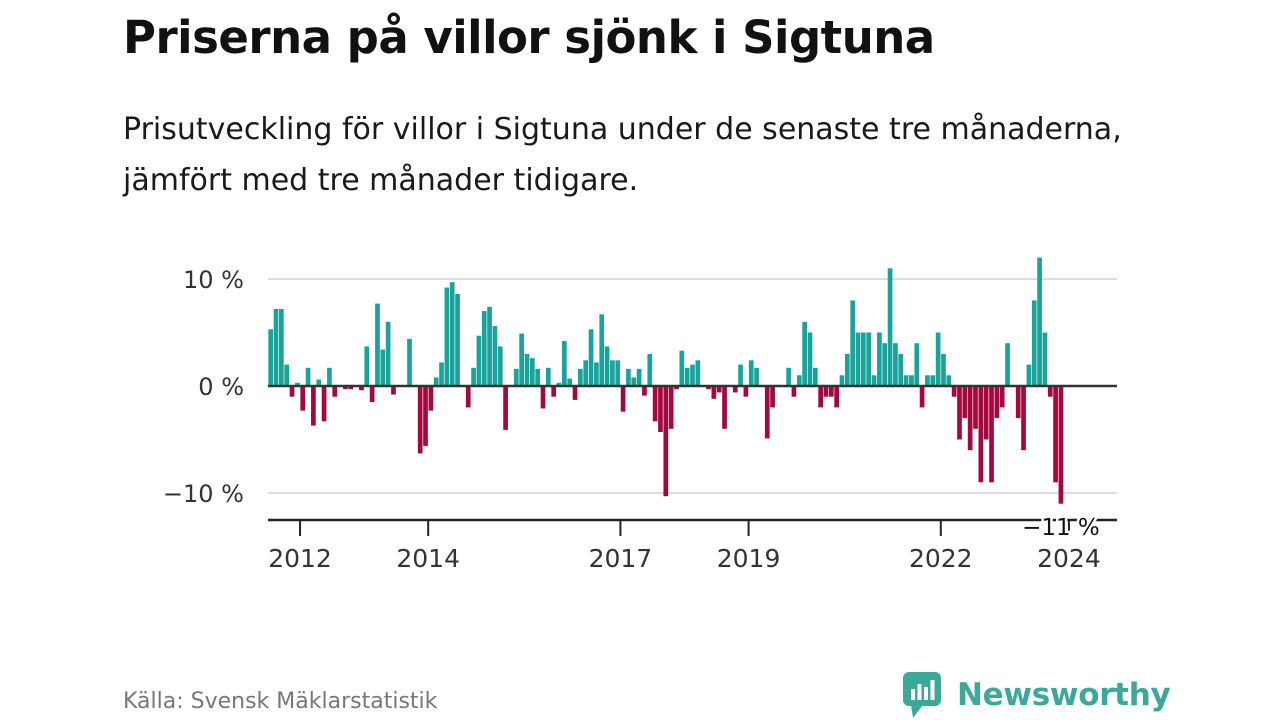 The height and width of the screenshot is (720, 1280). I want to click on brand-name: Newsworthy, so click(1064, 695).